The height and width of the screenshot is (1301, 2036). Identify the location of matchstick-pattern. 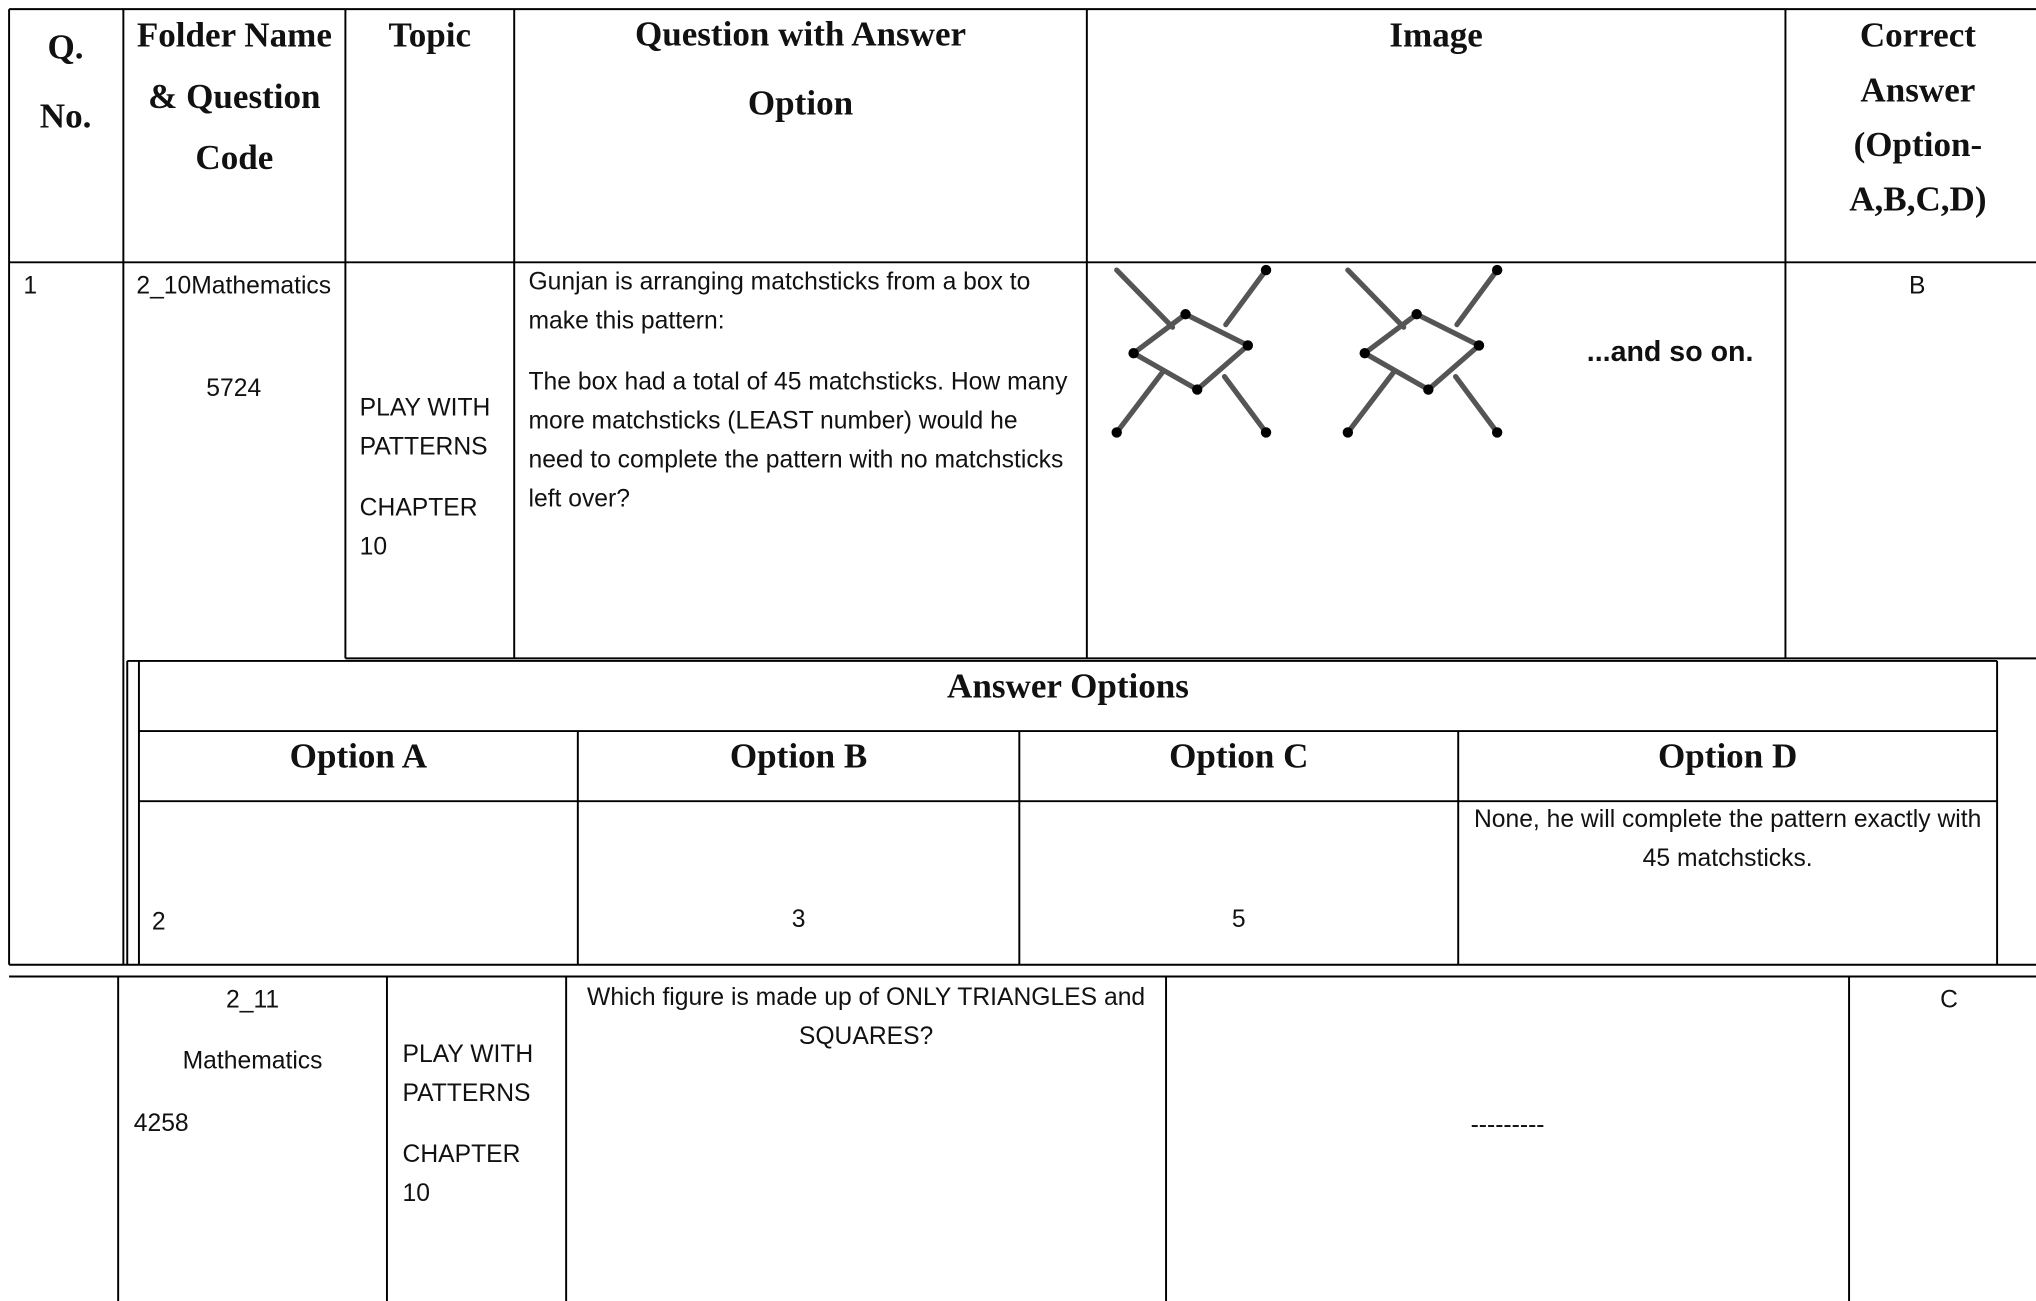
(1307, 351).